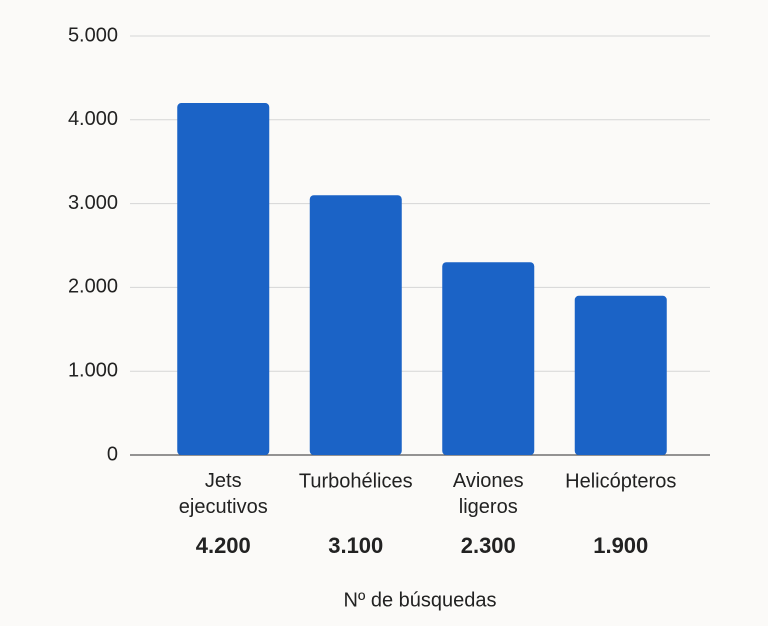 The image size is (768, 626). I want to click on y-tick-label: 0, so click(112, 454).